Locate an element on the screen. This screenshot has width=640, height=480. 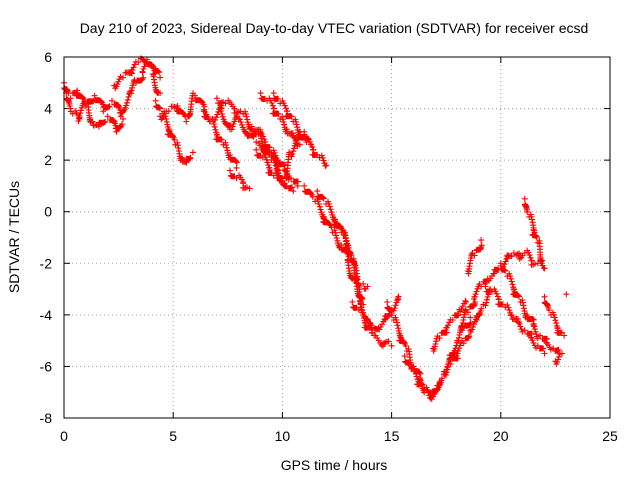
x-tick-label: 5 is located at coordinates (173, 436).